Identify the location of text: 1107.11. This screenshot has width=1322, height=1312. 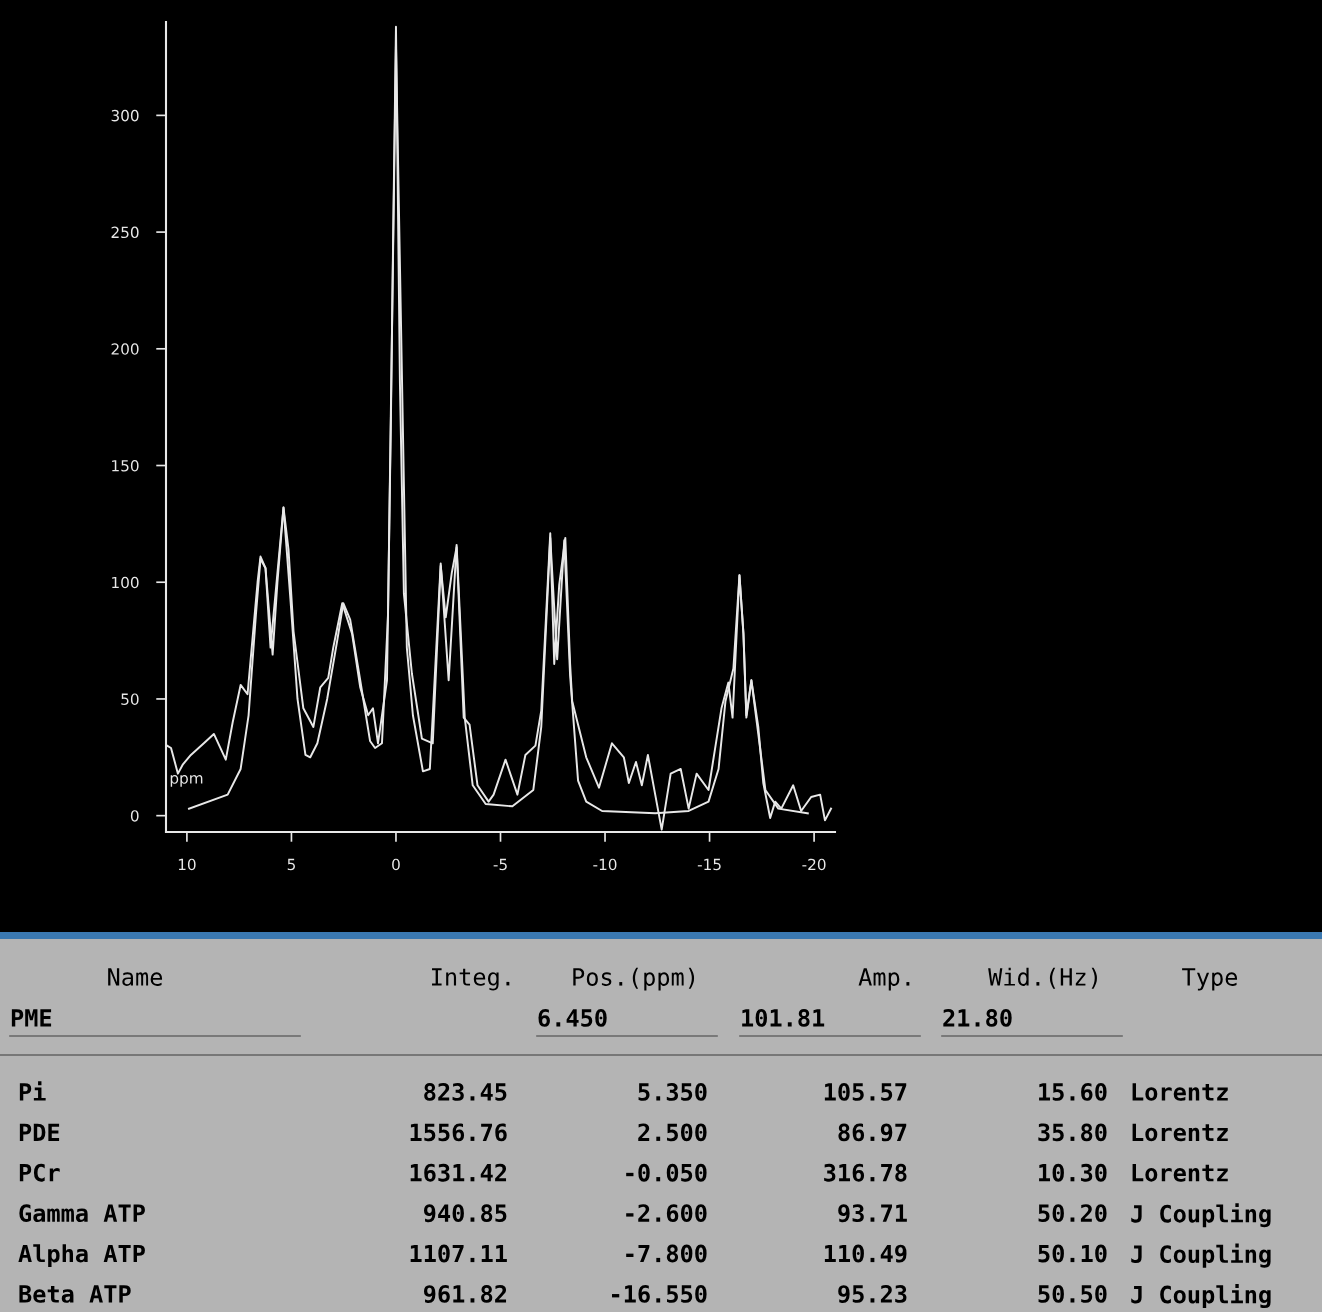
(458, 1253).